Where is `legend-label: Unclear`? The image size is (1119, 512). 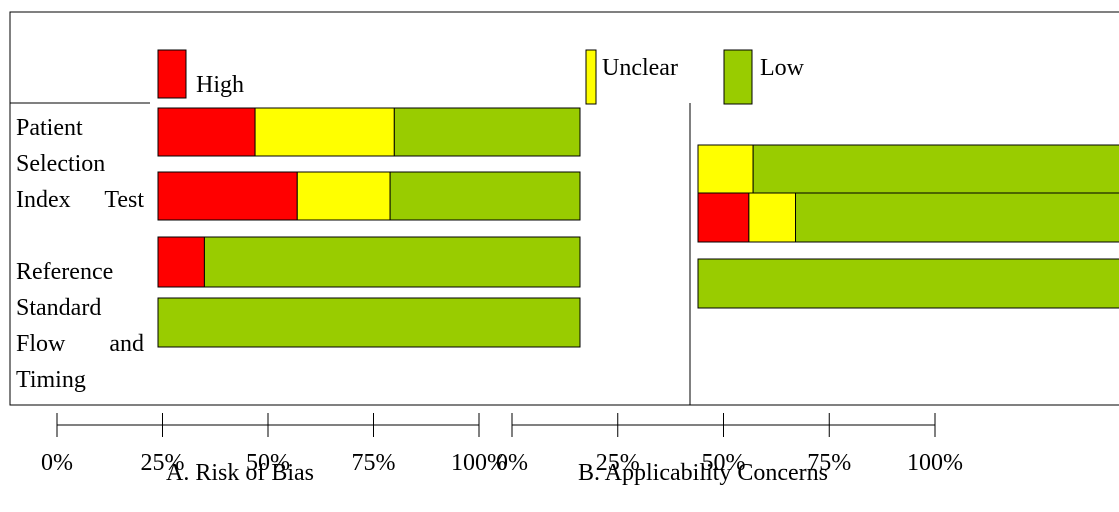 legend-label: Unclear is located at coordinates (640, 68).